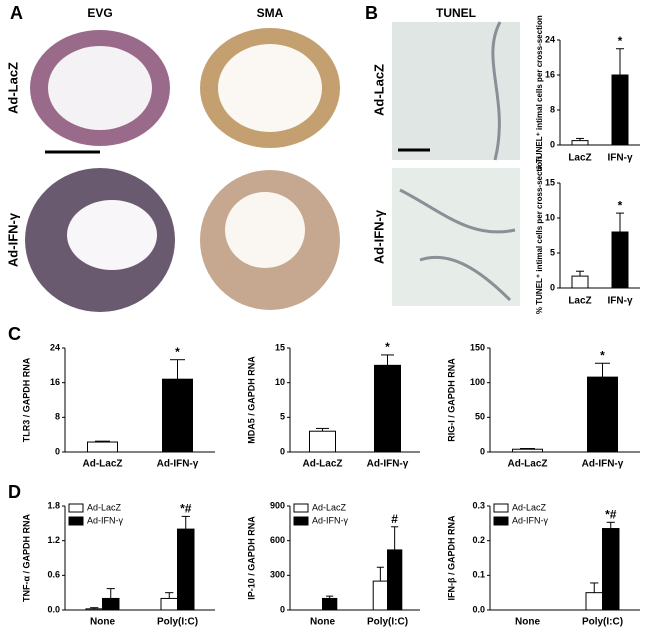 The width and height of the screenshot is (663, 632). Describe the element at coordinates (456, 13) in the screenshot. I see `column-label: TUNEL` at that location.